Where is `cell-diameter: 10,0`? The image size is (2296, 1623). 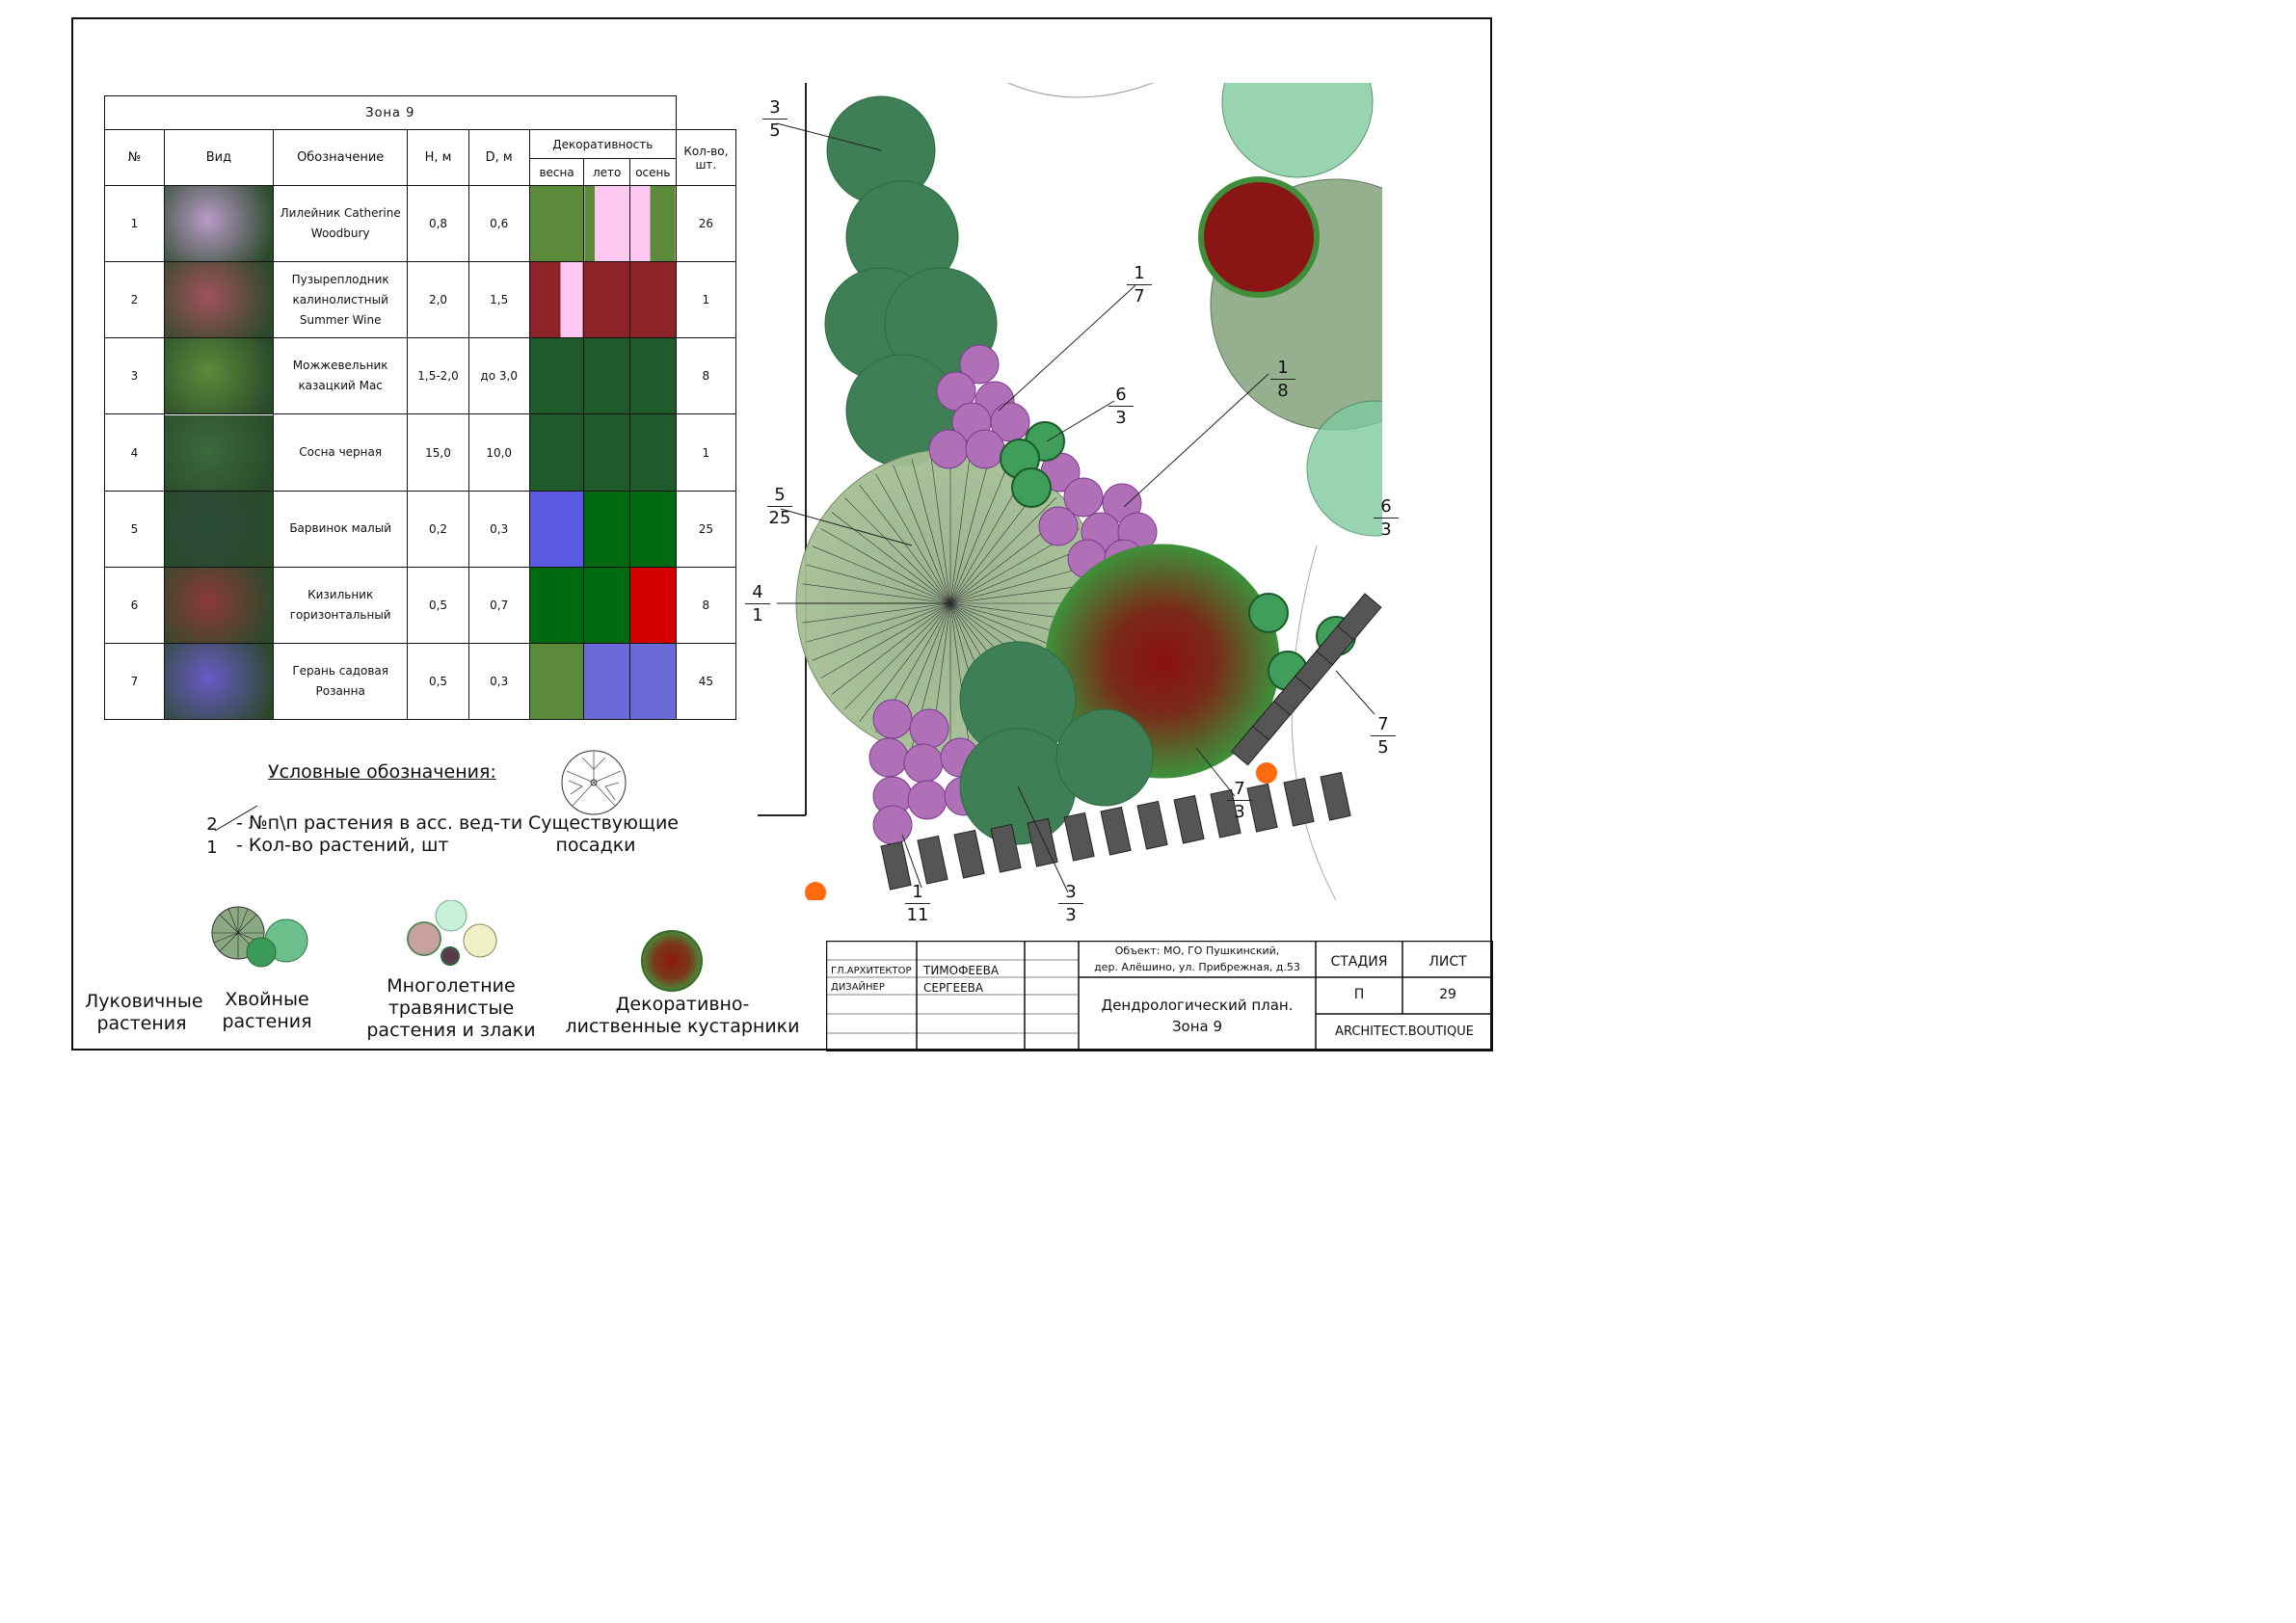
cell-diameter: 10,0 is located at coordinates (499, 452).